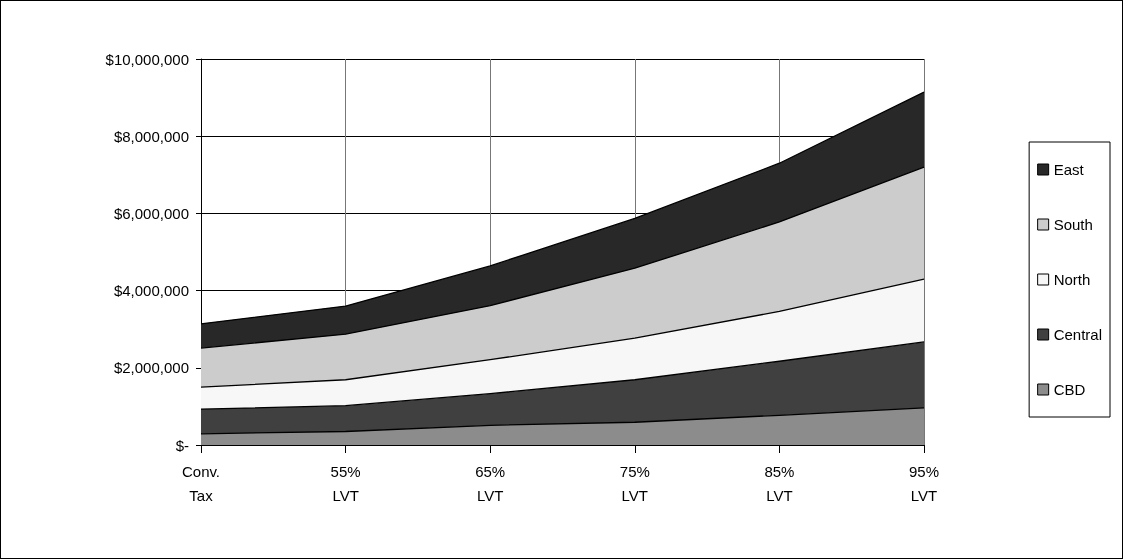  I want to click on y-tick-label: $10,000,000, so click(147, 59).